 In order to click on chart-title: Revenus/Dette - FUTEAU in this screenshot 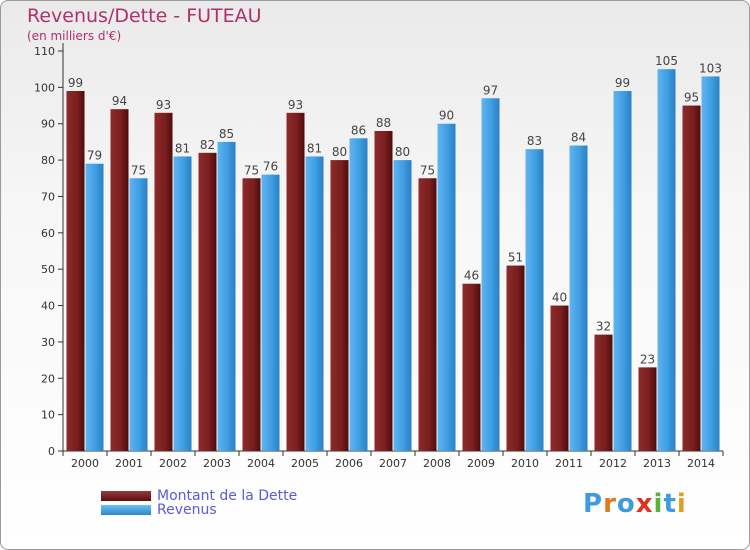, I will do `click(144, 16)`.